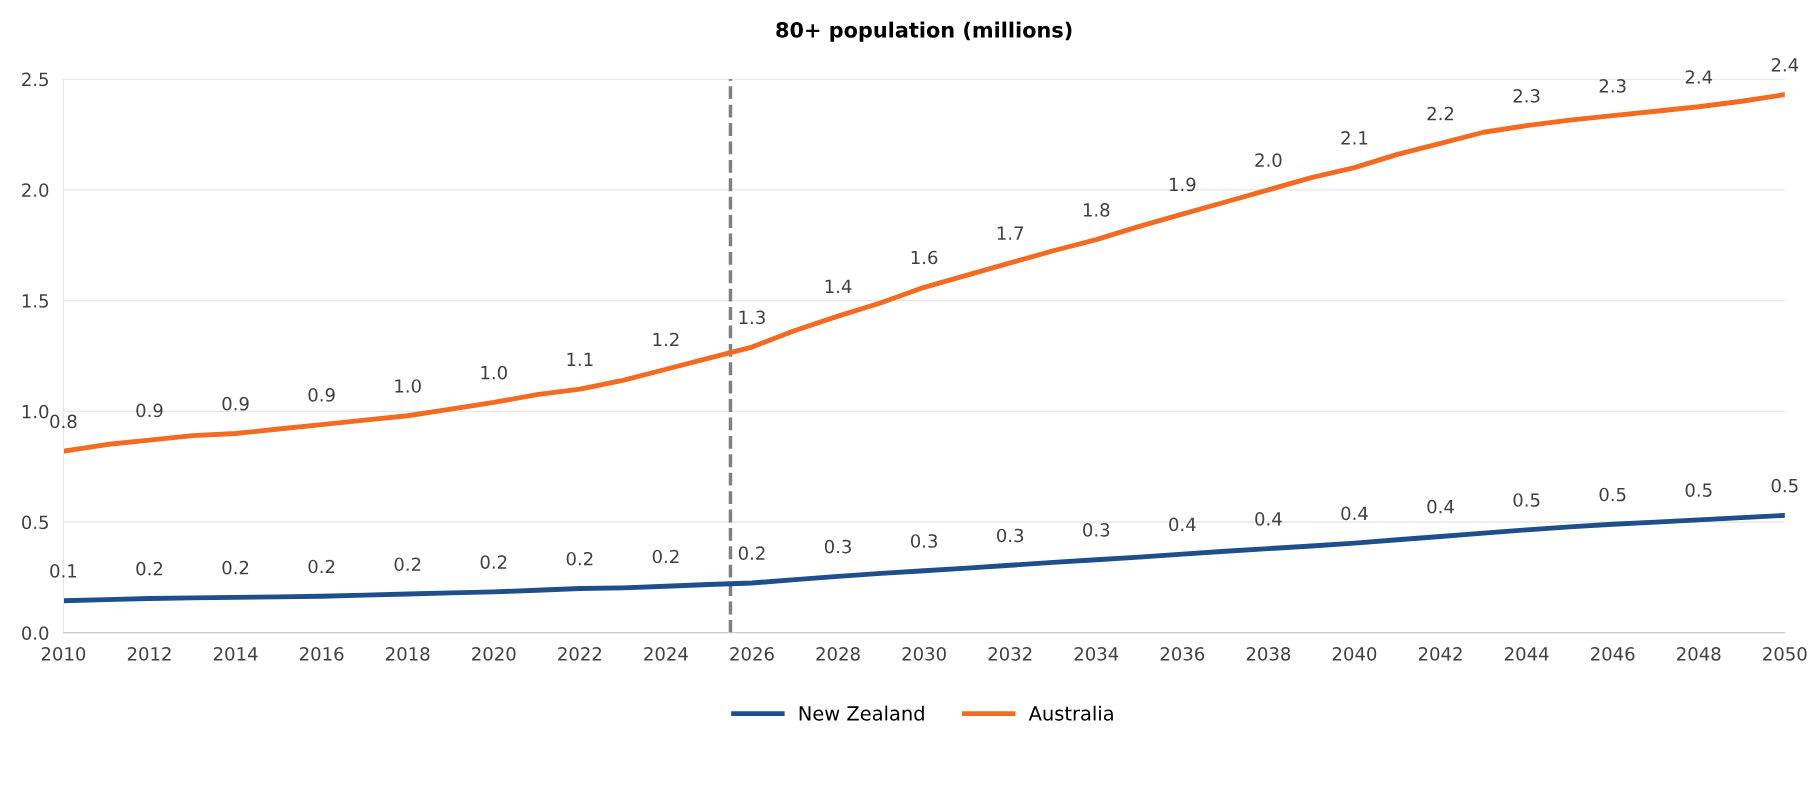  Describe the element at coordinates (494, 654) in the screenshot. I see `x-tick-label: 2020` at that location.